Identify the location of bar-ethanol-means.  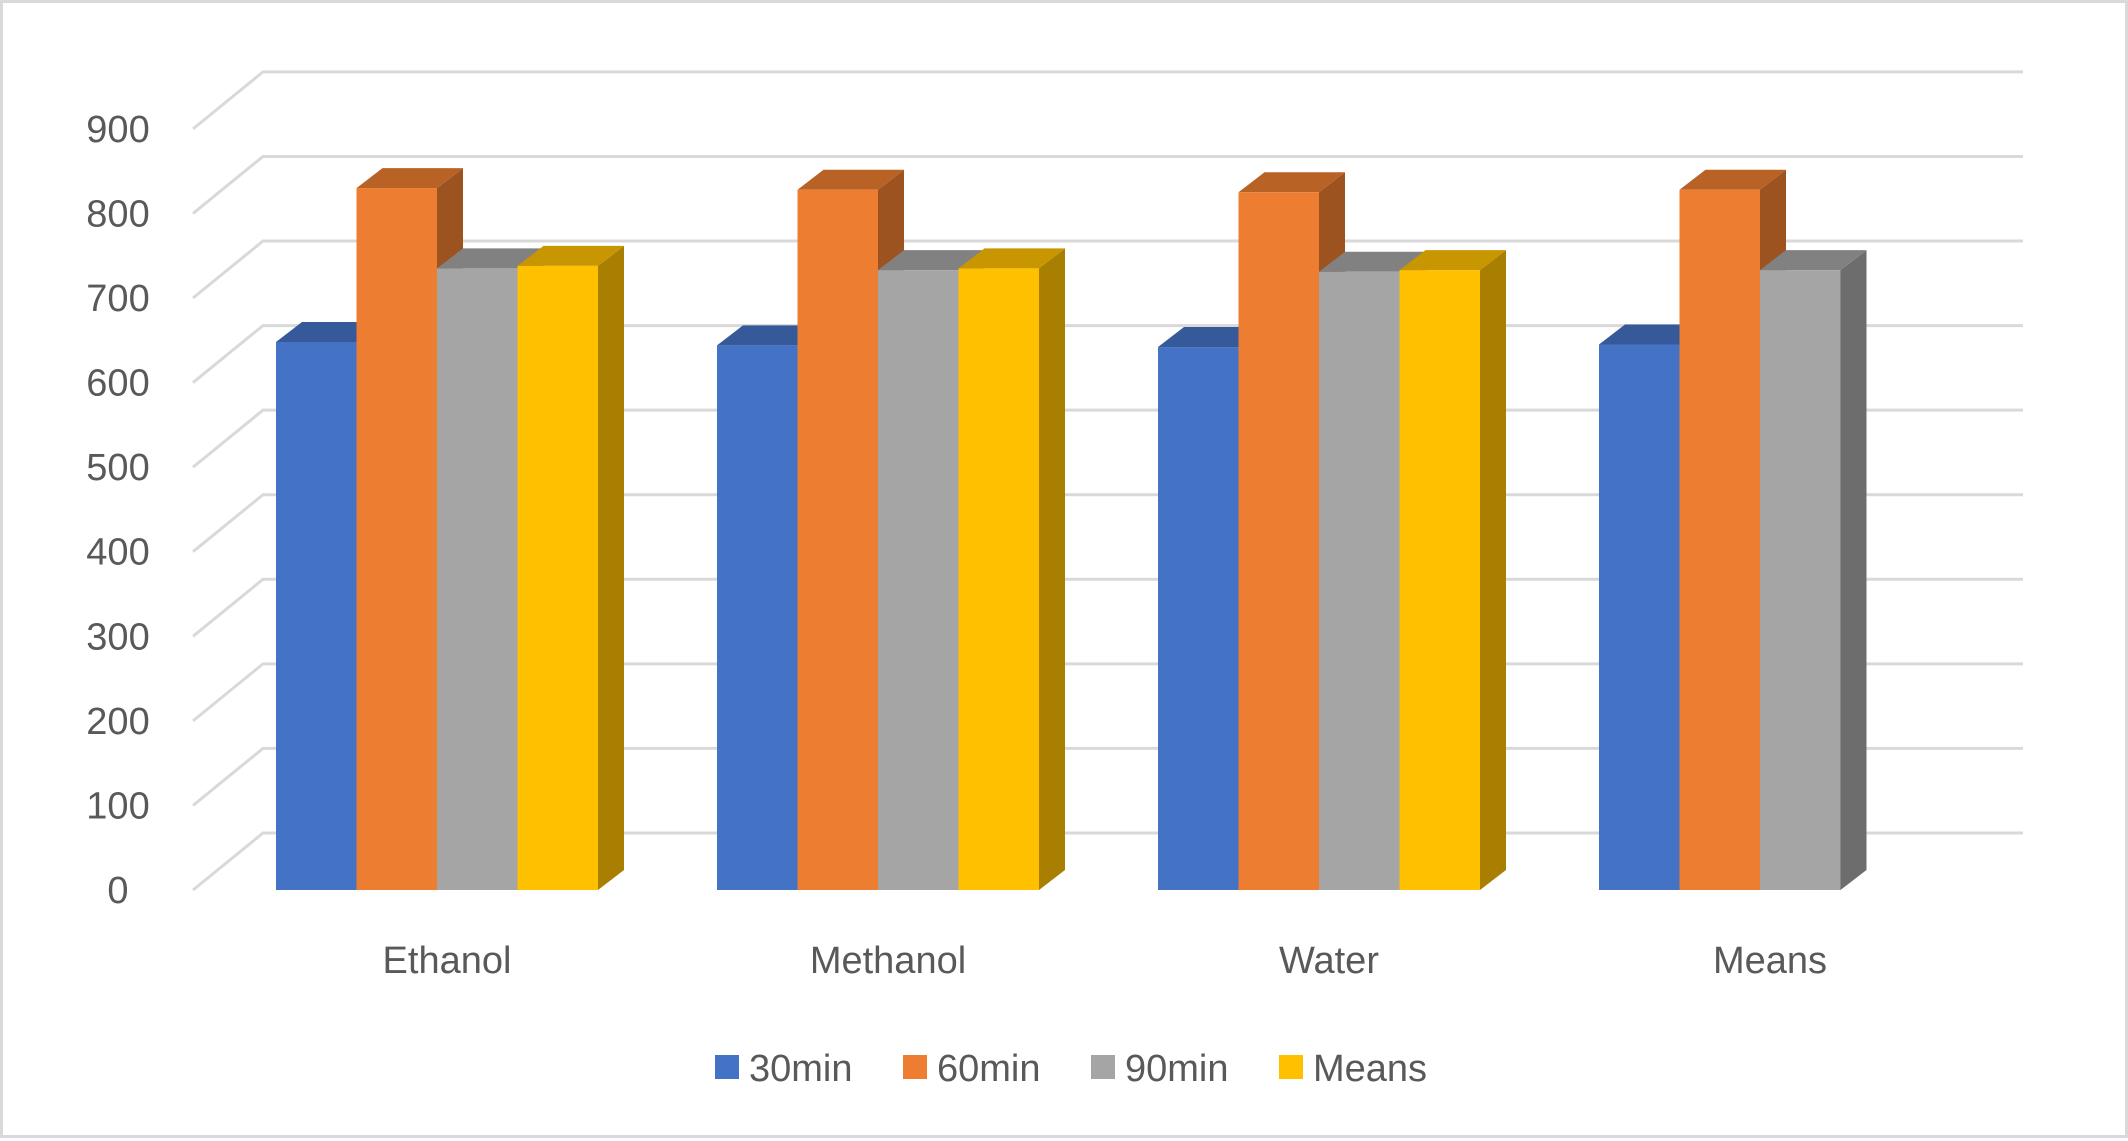
(570, 567).